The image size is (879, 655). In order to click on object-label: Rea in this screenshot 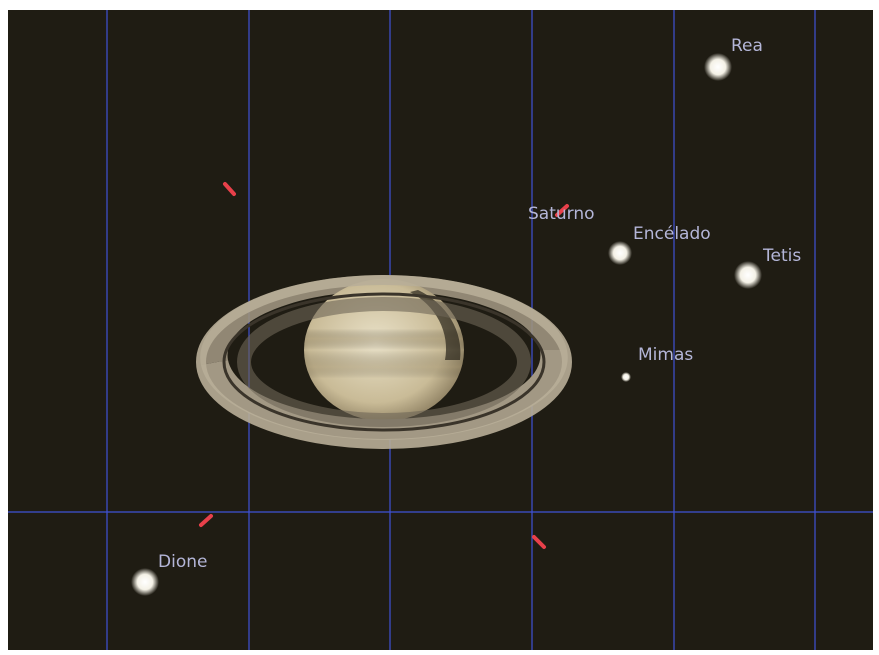, I will do `click(747, 46)`.